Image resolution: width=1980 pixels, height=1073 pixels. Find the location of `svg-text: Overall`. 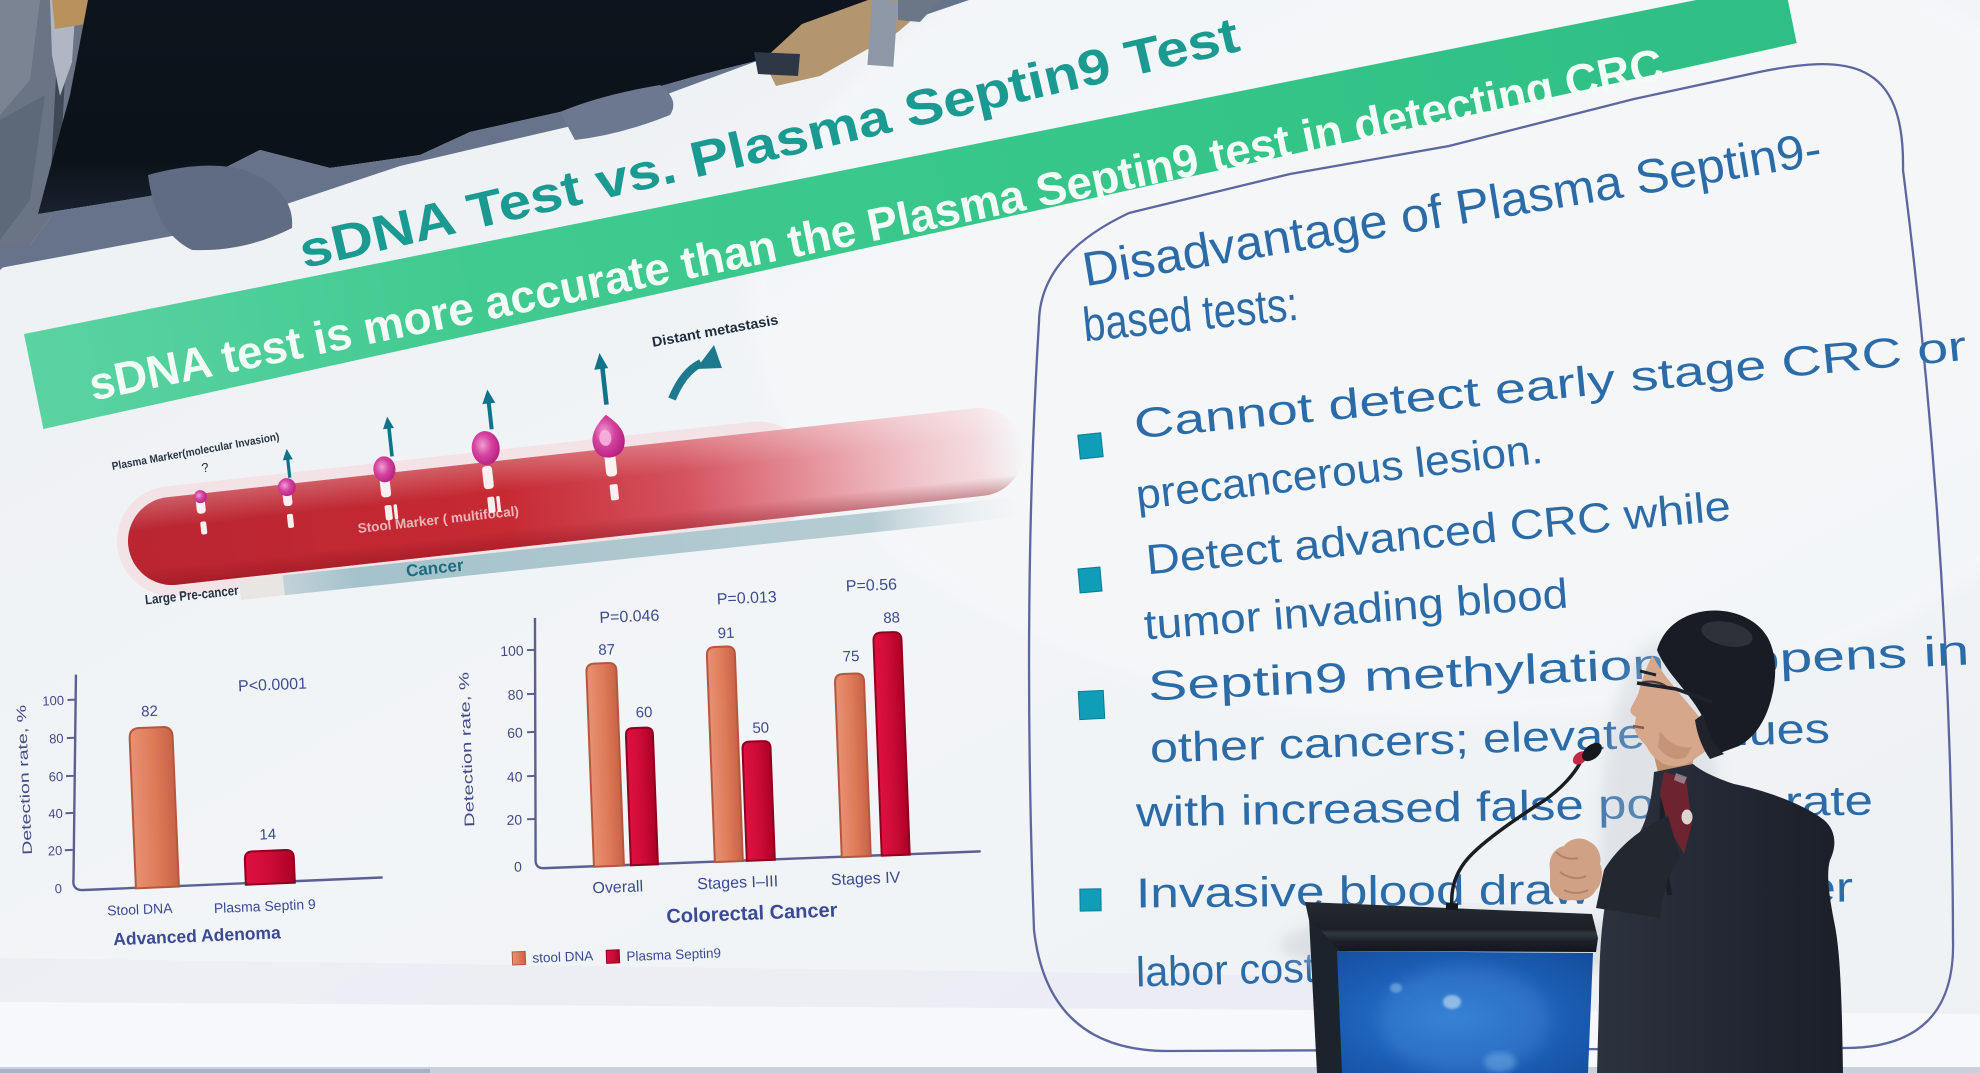

svg-text: Overall is located at coordinates (617, 887).